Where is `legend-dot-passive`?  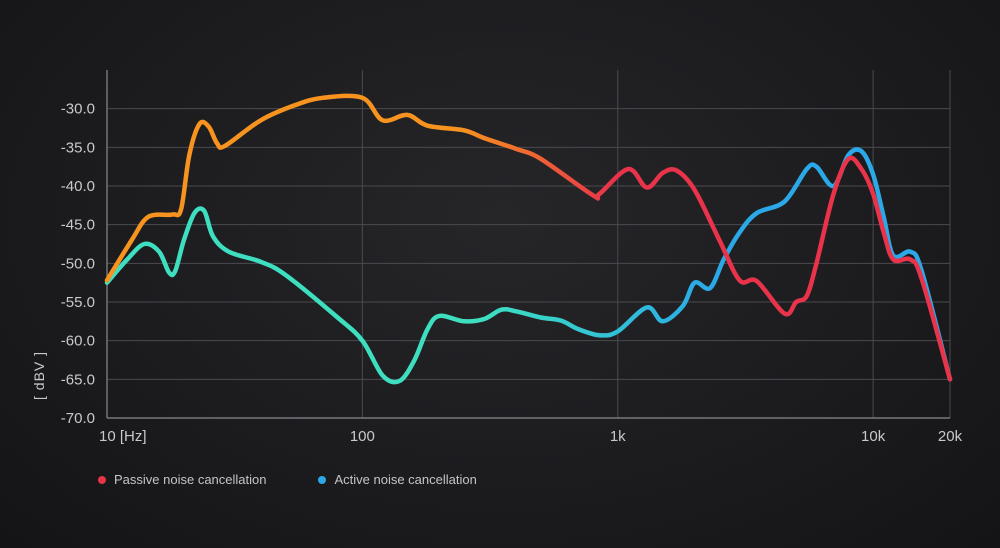
legend-dot-passive is located at coordinates (102, 479).